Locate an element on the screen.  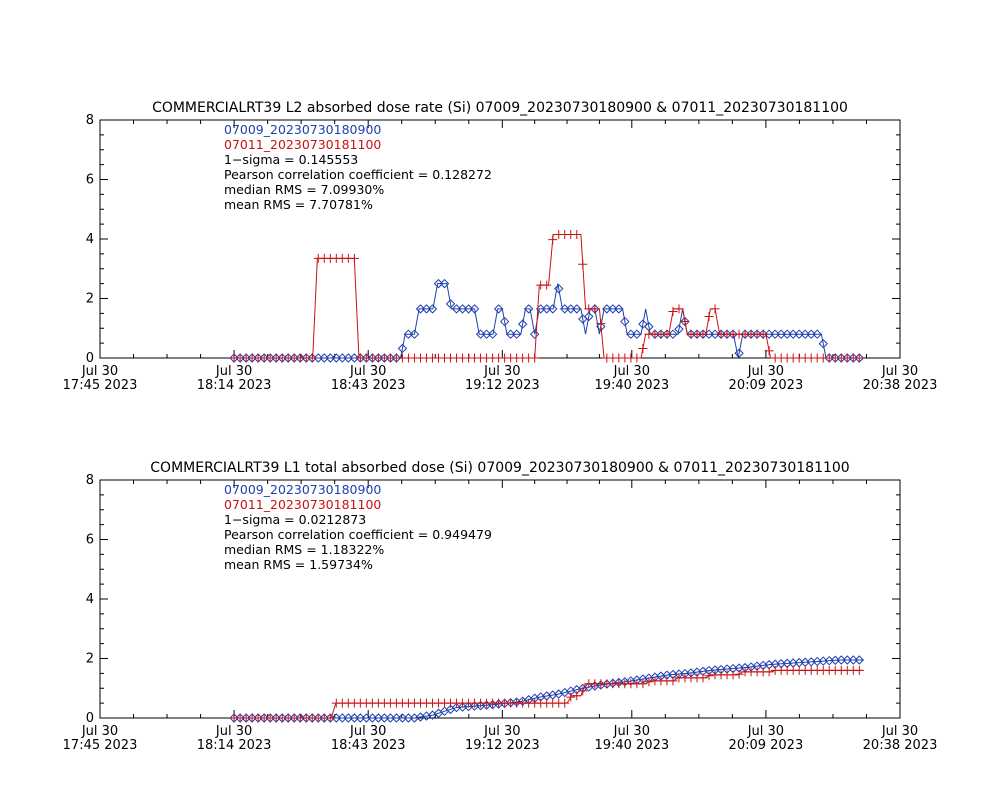
annotation-median-rms: median RMS = 7.09930% is located at coordinates (304, 189).